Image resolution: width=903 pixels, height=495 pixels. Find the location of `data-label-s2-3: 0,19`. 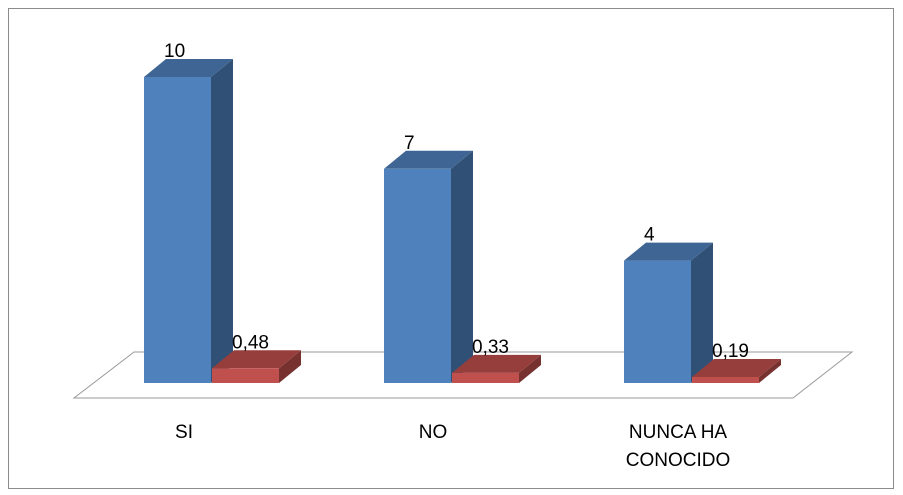

data-label-s2-3: 0,19 is located at coordinates (730, 351).